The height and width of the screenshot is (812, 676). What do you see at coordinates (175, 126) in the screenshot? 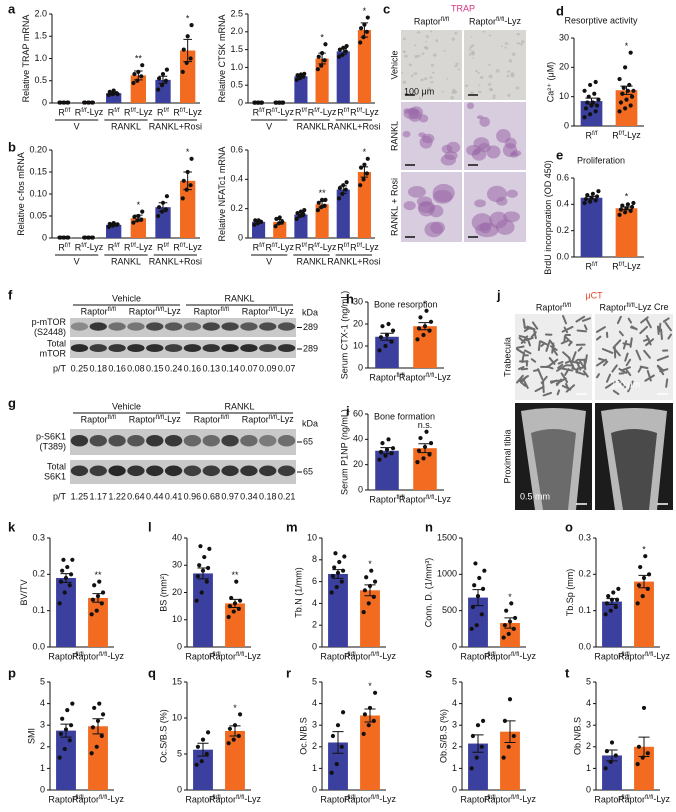
I see `group-label: RANKL+Rosi` at bounding box center [175, 126].